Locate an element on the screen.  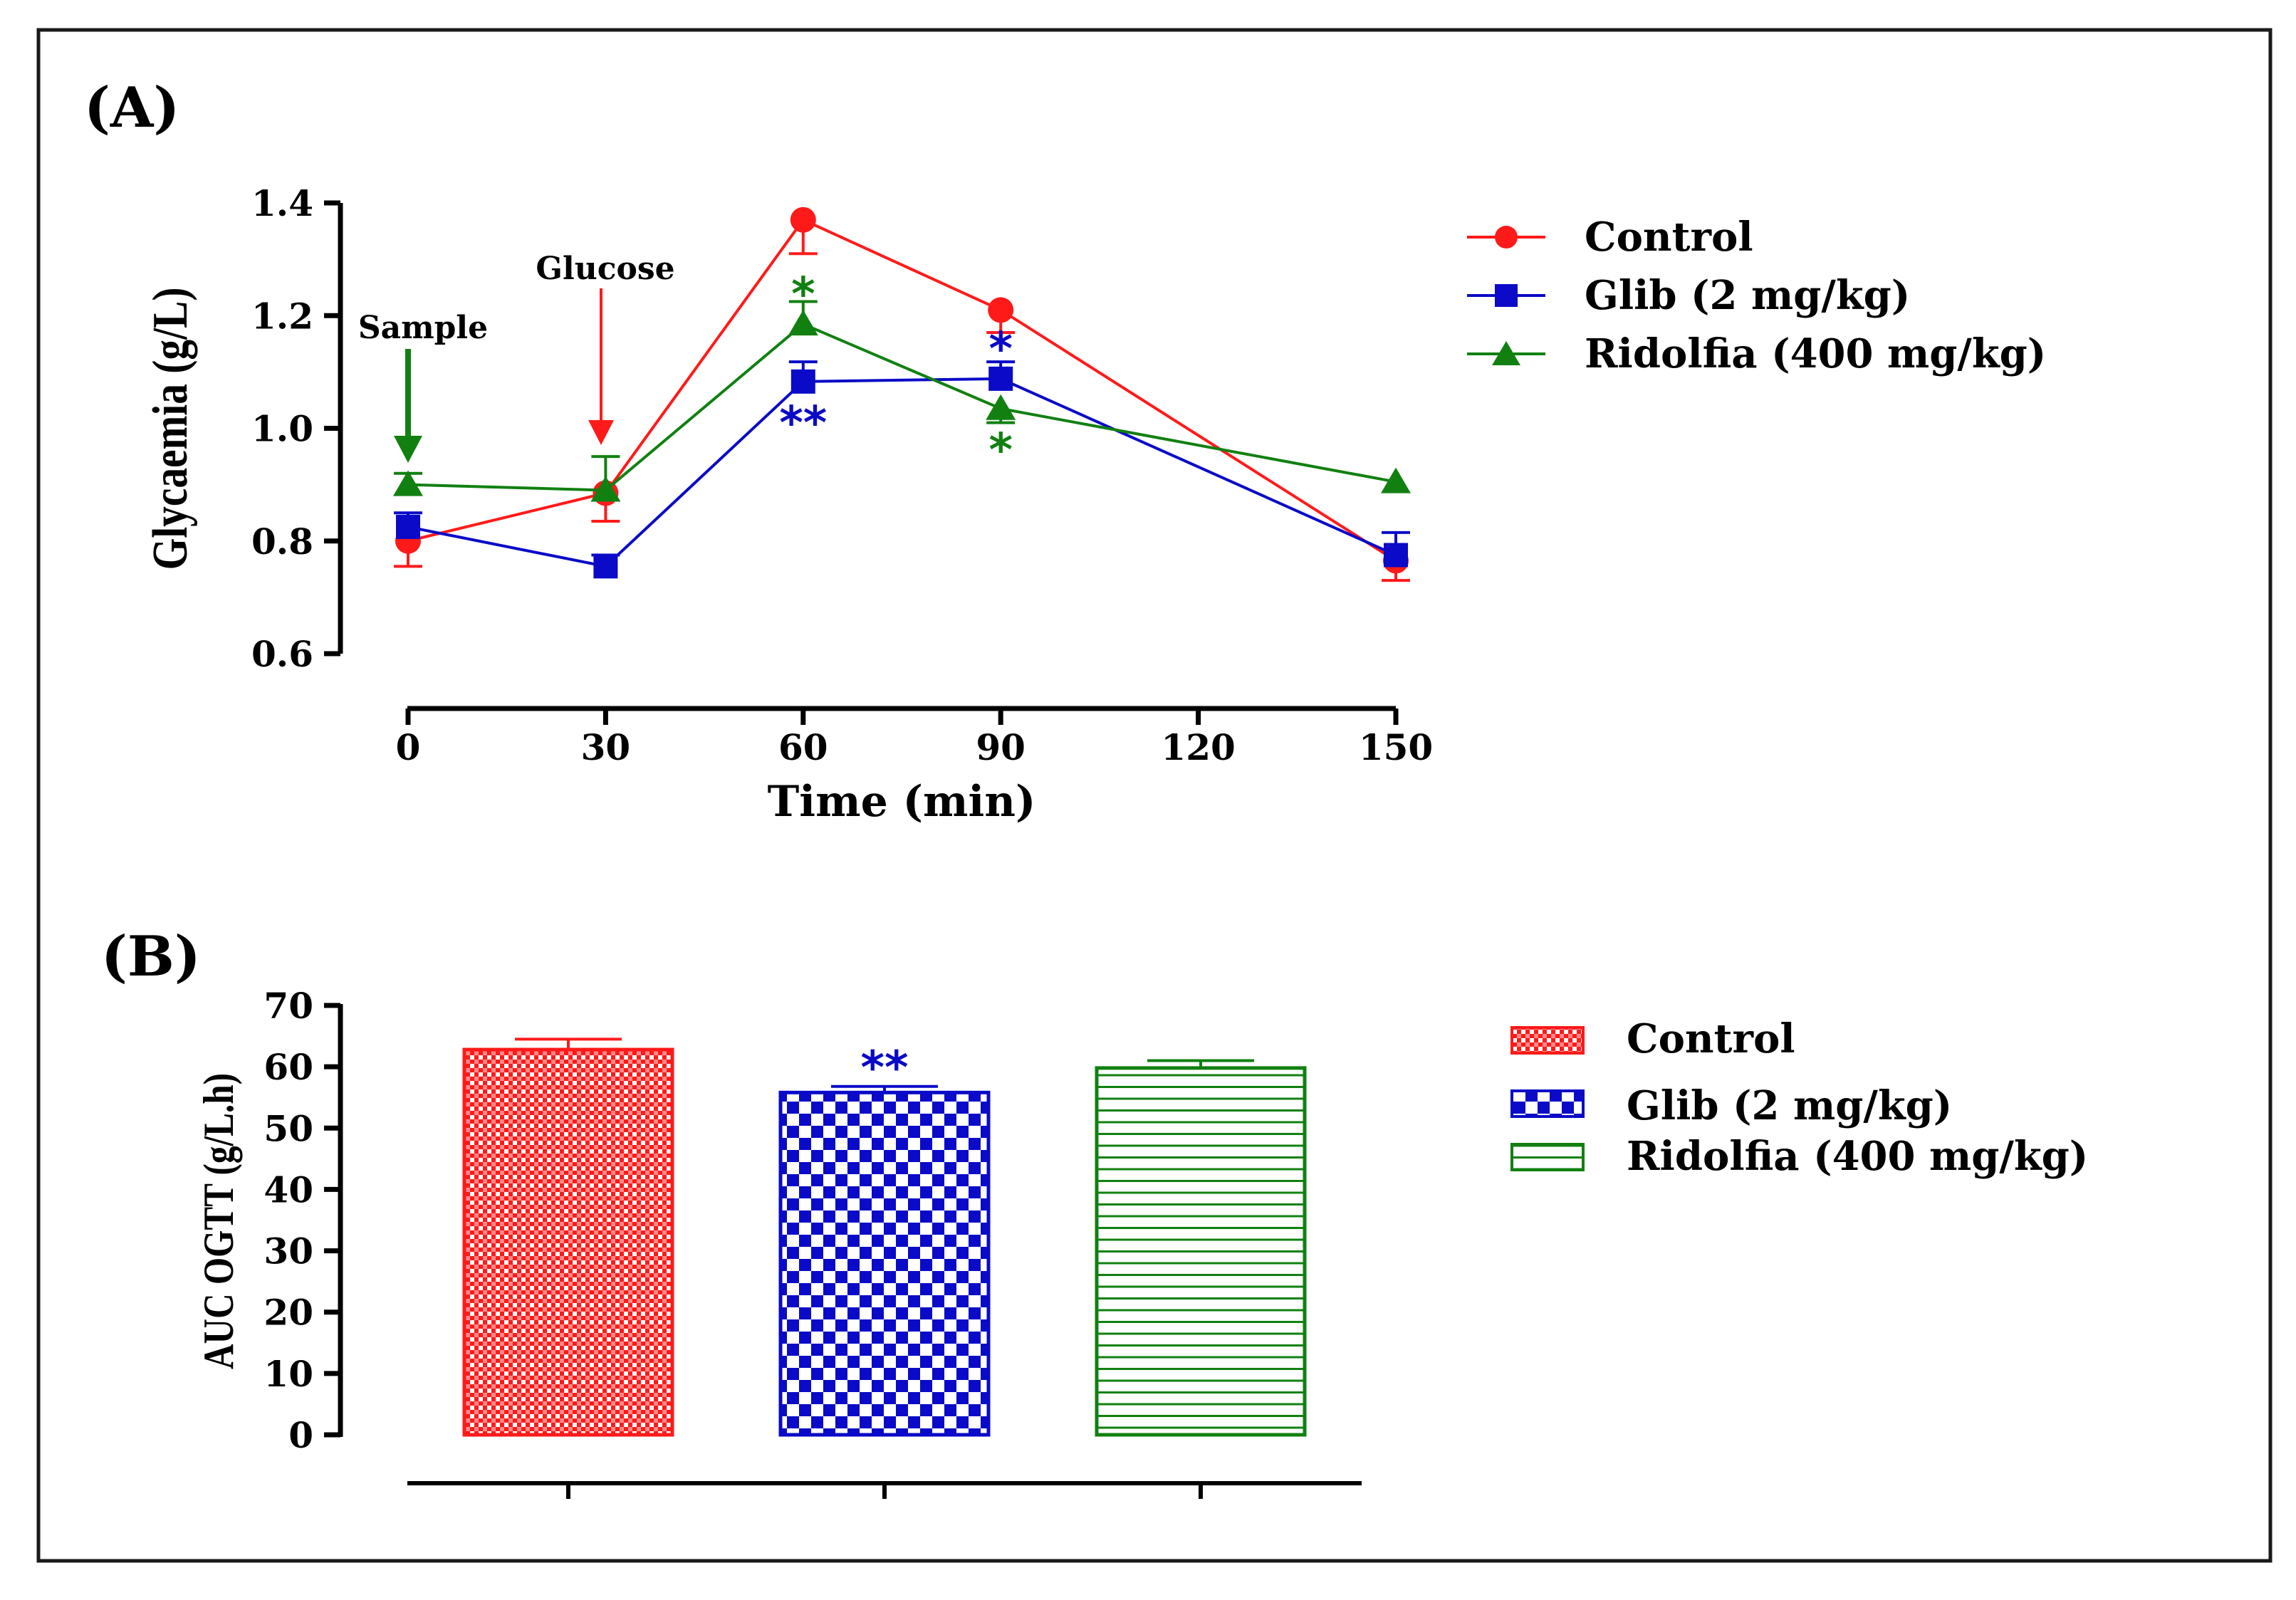
legend-a-control-label: Control is located at coordinates (1669, 237).